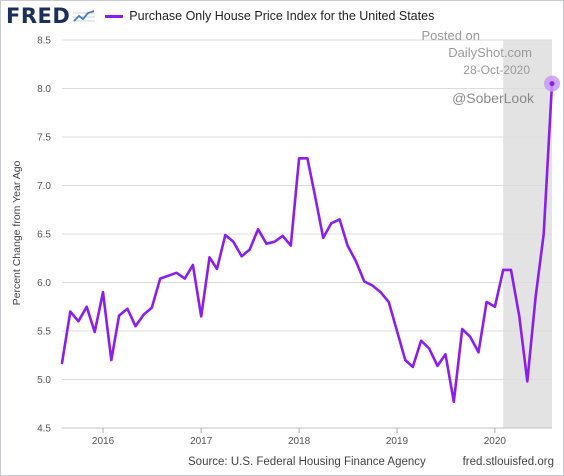 The image size is (564, 476). Describe the element at coordinates (44, 138) in the screenshot. I see `y-tick-label: 7.5` at that location.